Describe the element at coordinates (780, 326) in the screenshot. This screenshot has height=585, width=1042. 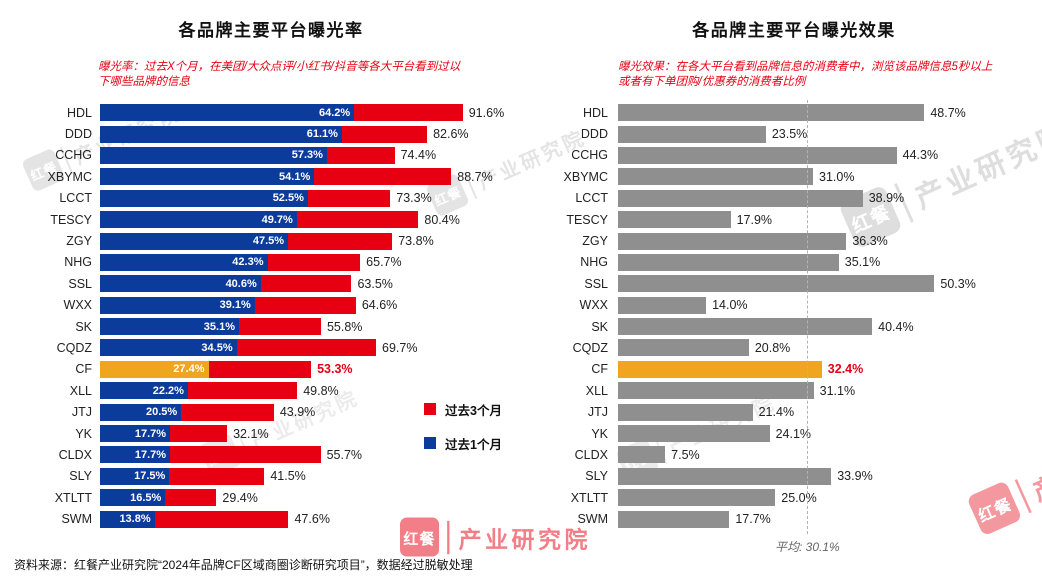
I see `bar-row: SK 40.4%` at that location.